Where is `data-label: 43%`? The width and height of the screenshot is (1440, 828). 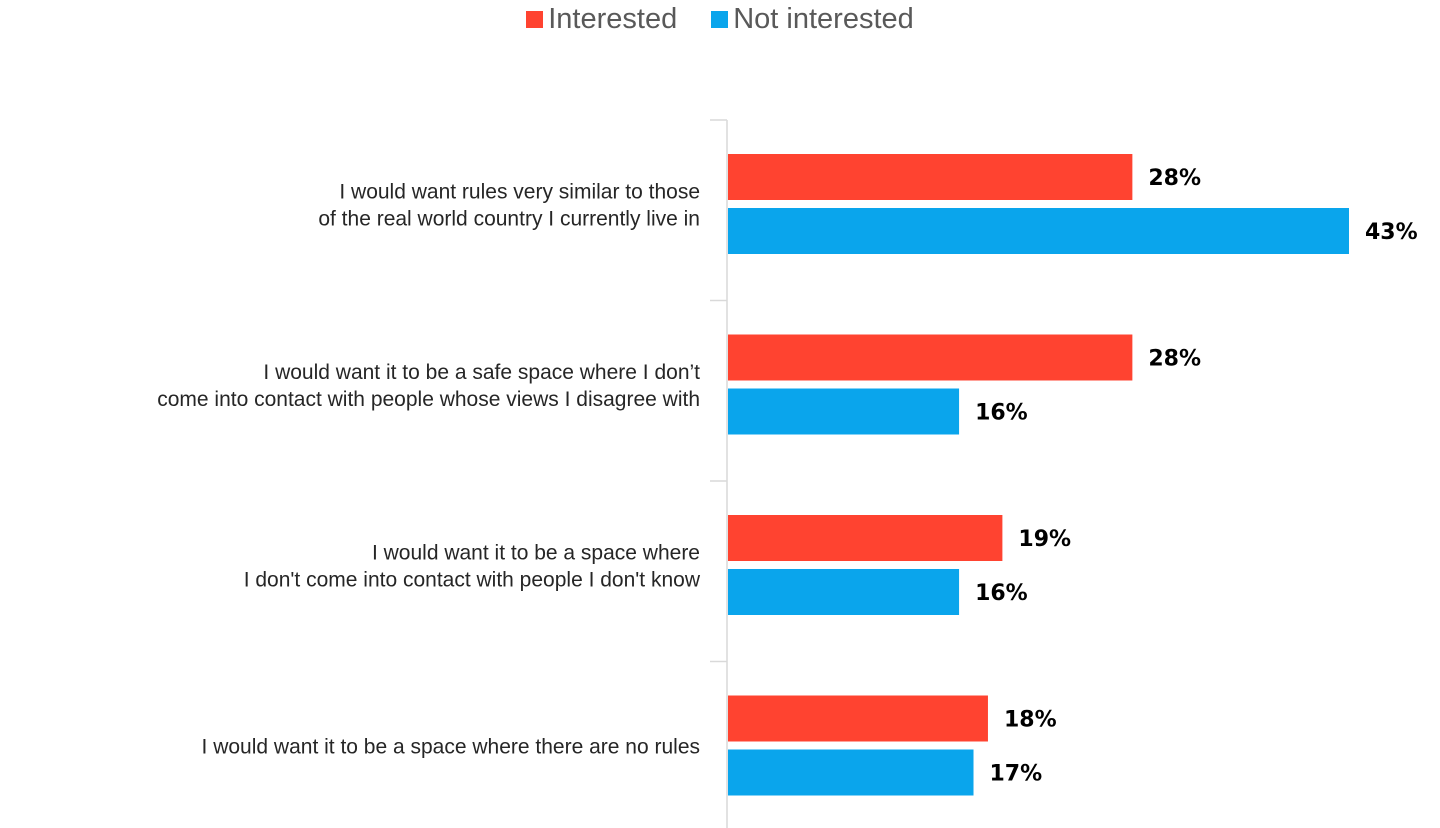
data-label: 43% is located at coordinates (1391, 232).